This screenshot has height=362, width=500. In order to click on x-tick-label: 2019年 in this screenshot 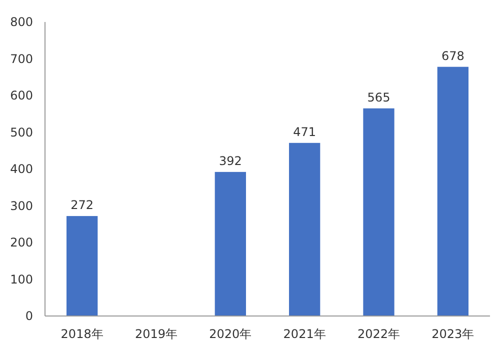, I will do `click(156, 334)`.